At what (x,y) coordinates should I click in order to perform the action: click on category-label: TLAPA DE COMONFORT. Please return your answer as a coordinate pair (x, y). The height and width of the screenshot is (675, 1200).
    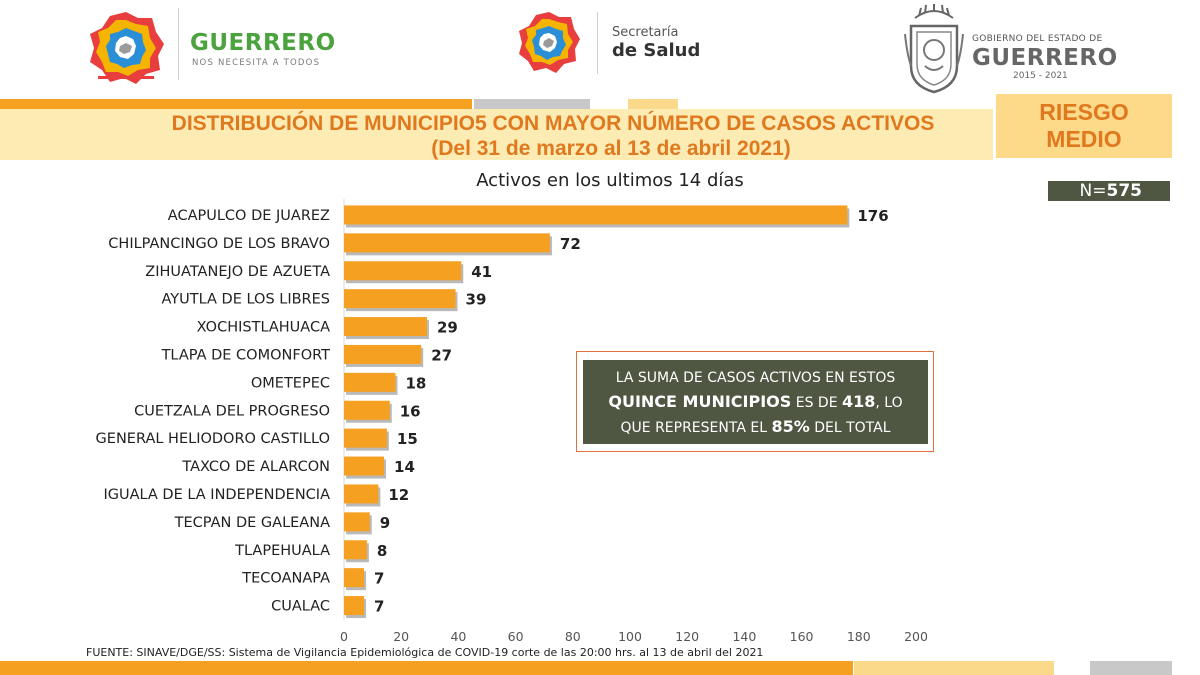
    Looking at the image, I should click on (246, 355).